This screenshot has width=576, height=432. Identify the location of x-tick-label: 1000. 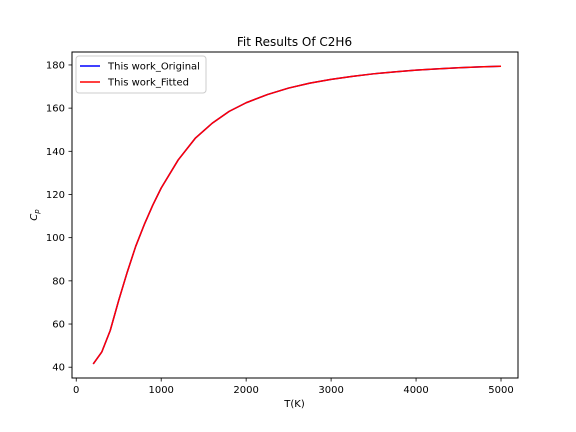
(160, 390).